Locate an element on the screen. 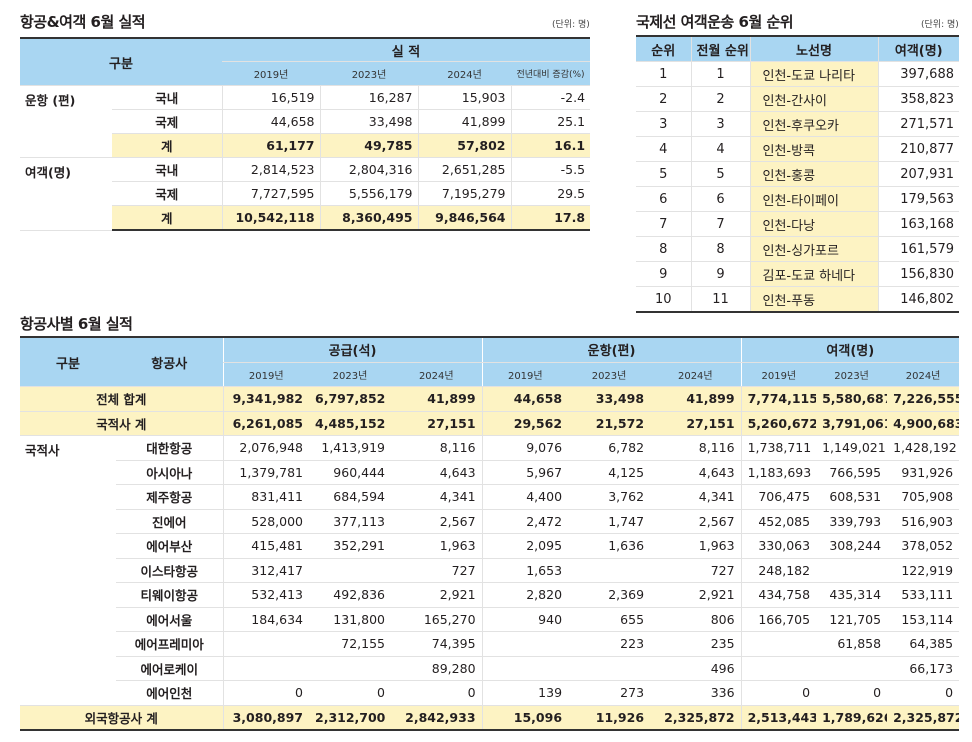 Image resolution: width=972 pixels, height=742 pixels. t3-sum-cell: 3,791,061 is located at coordinates (852, 423).